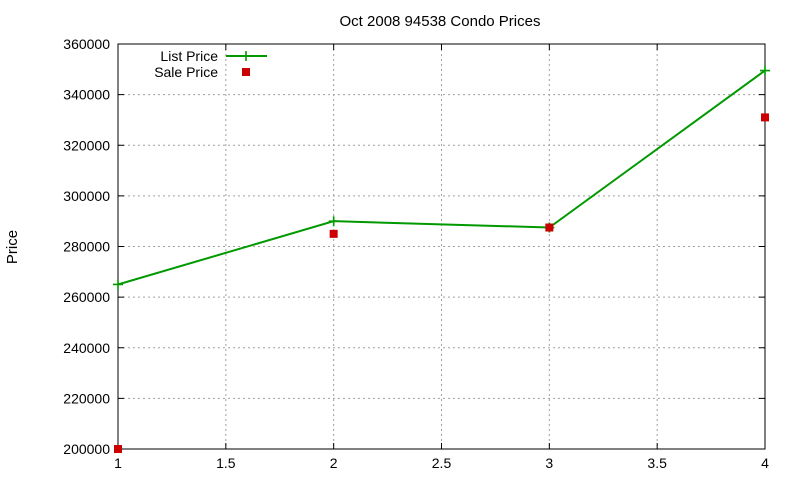 The width and height of the screenshot is (800, 480). Describe the element at coordinates (226, 463) in the screenshot. I see `x-tick-label: 1.5` at that location.